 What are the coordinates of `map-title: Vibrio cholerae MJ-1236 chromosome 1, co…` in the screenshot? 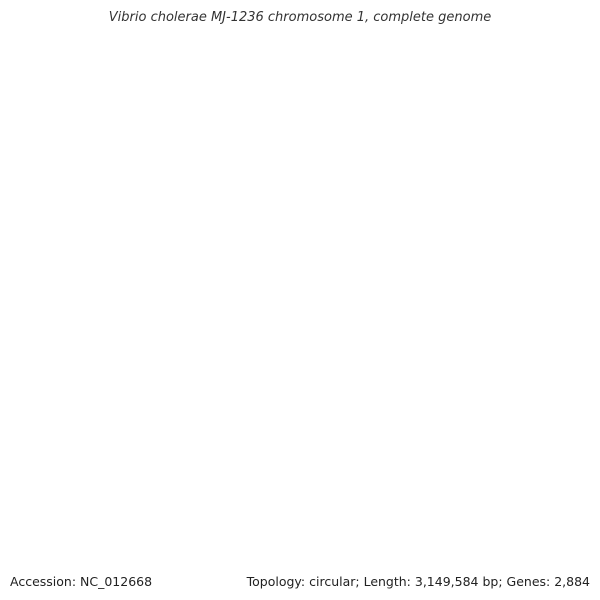 It's located at (300, 17).